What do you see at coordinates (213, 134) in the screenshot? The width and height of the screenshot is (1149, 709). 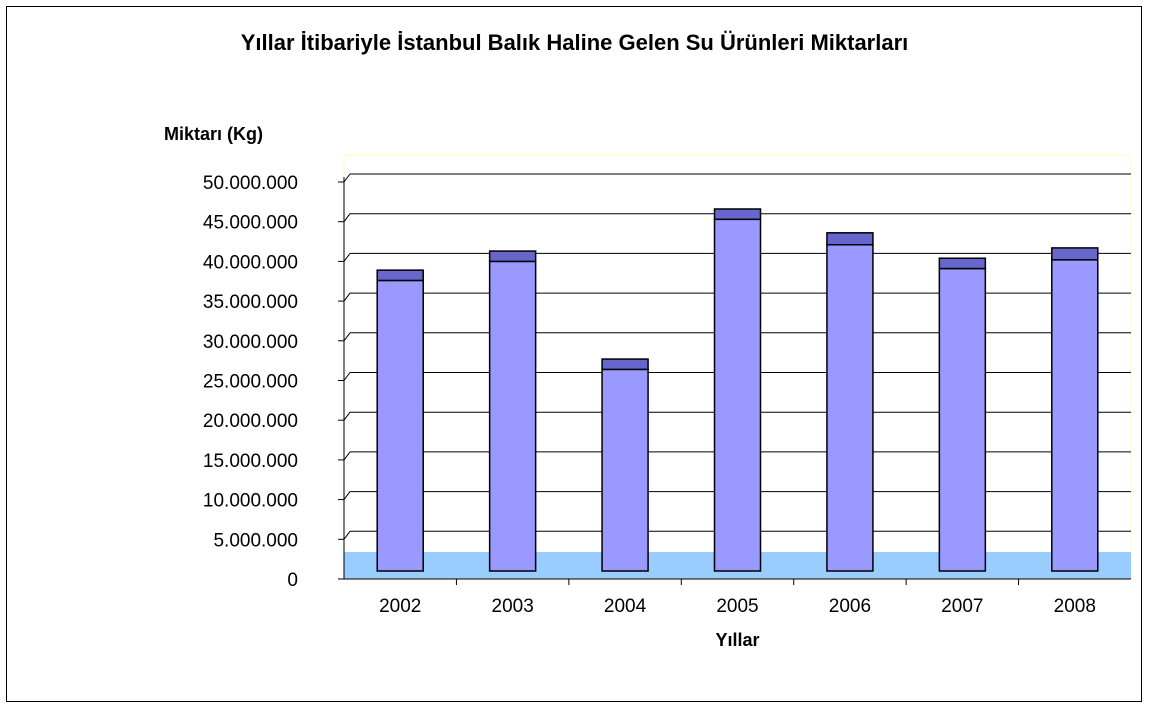 I see `y-axis-label: Miktarı (Kg)` at bounding box center [213, 134].